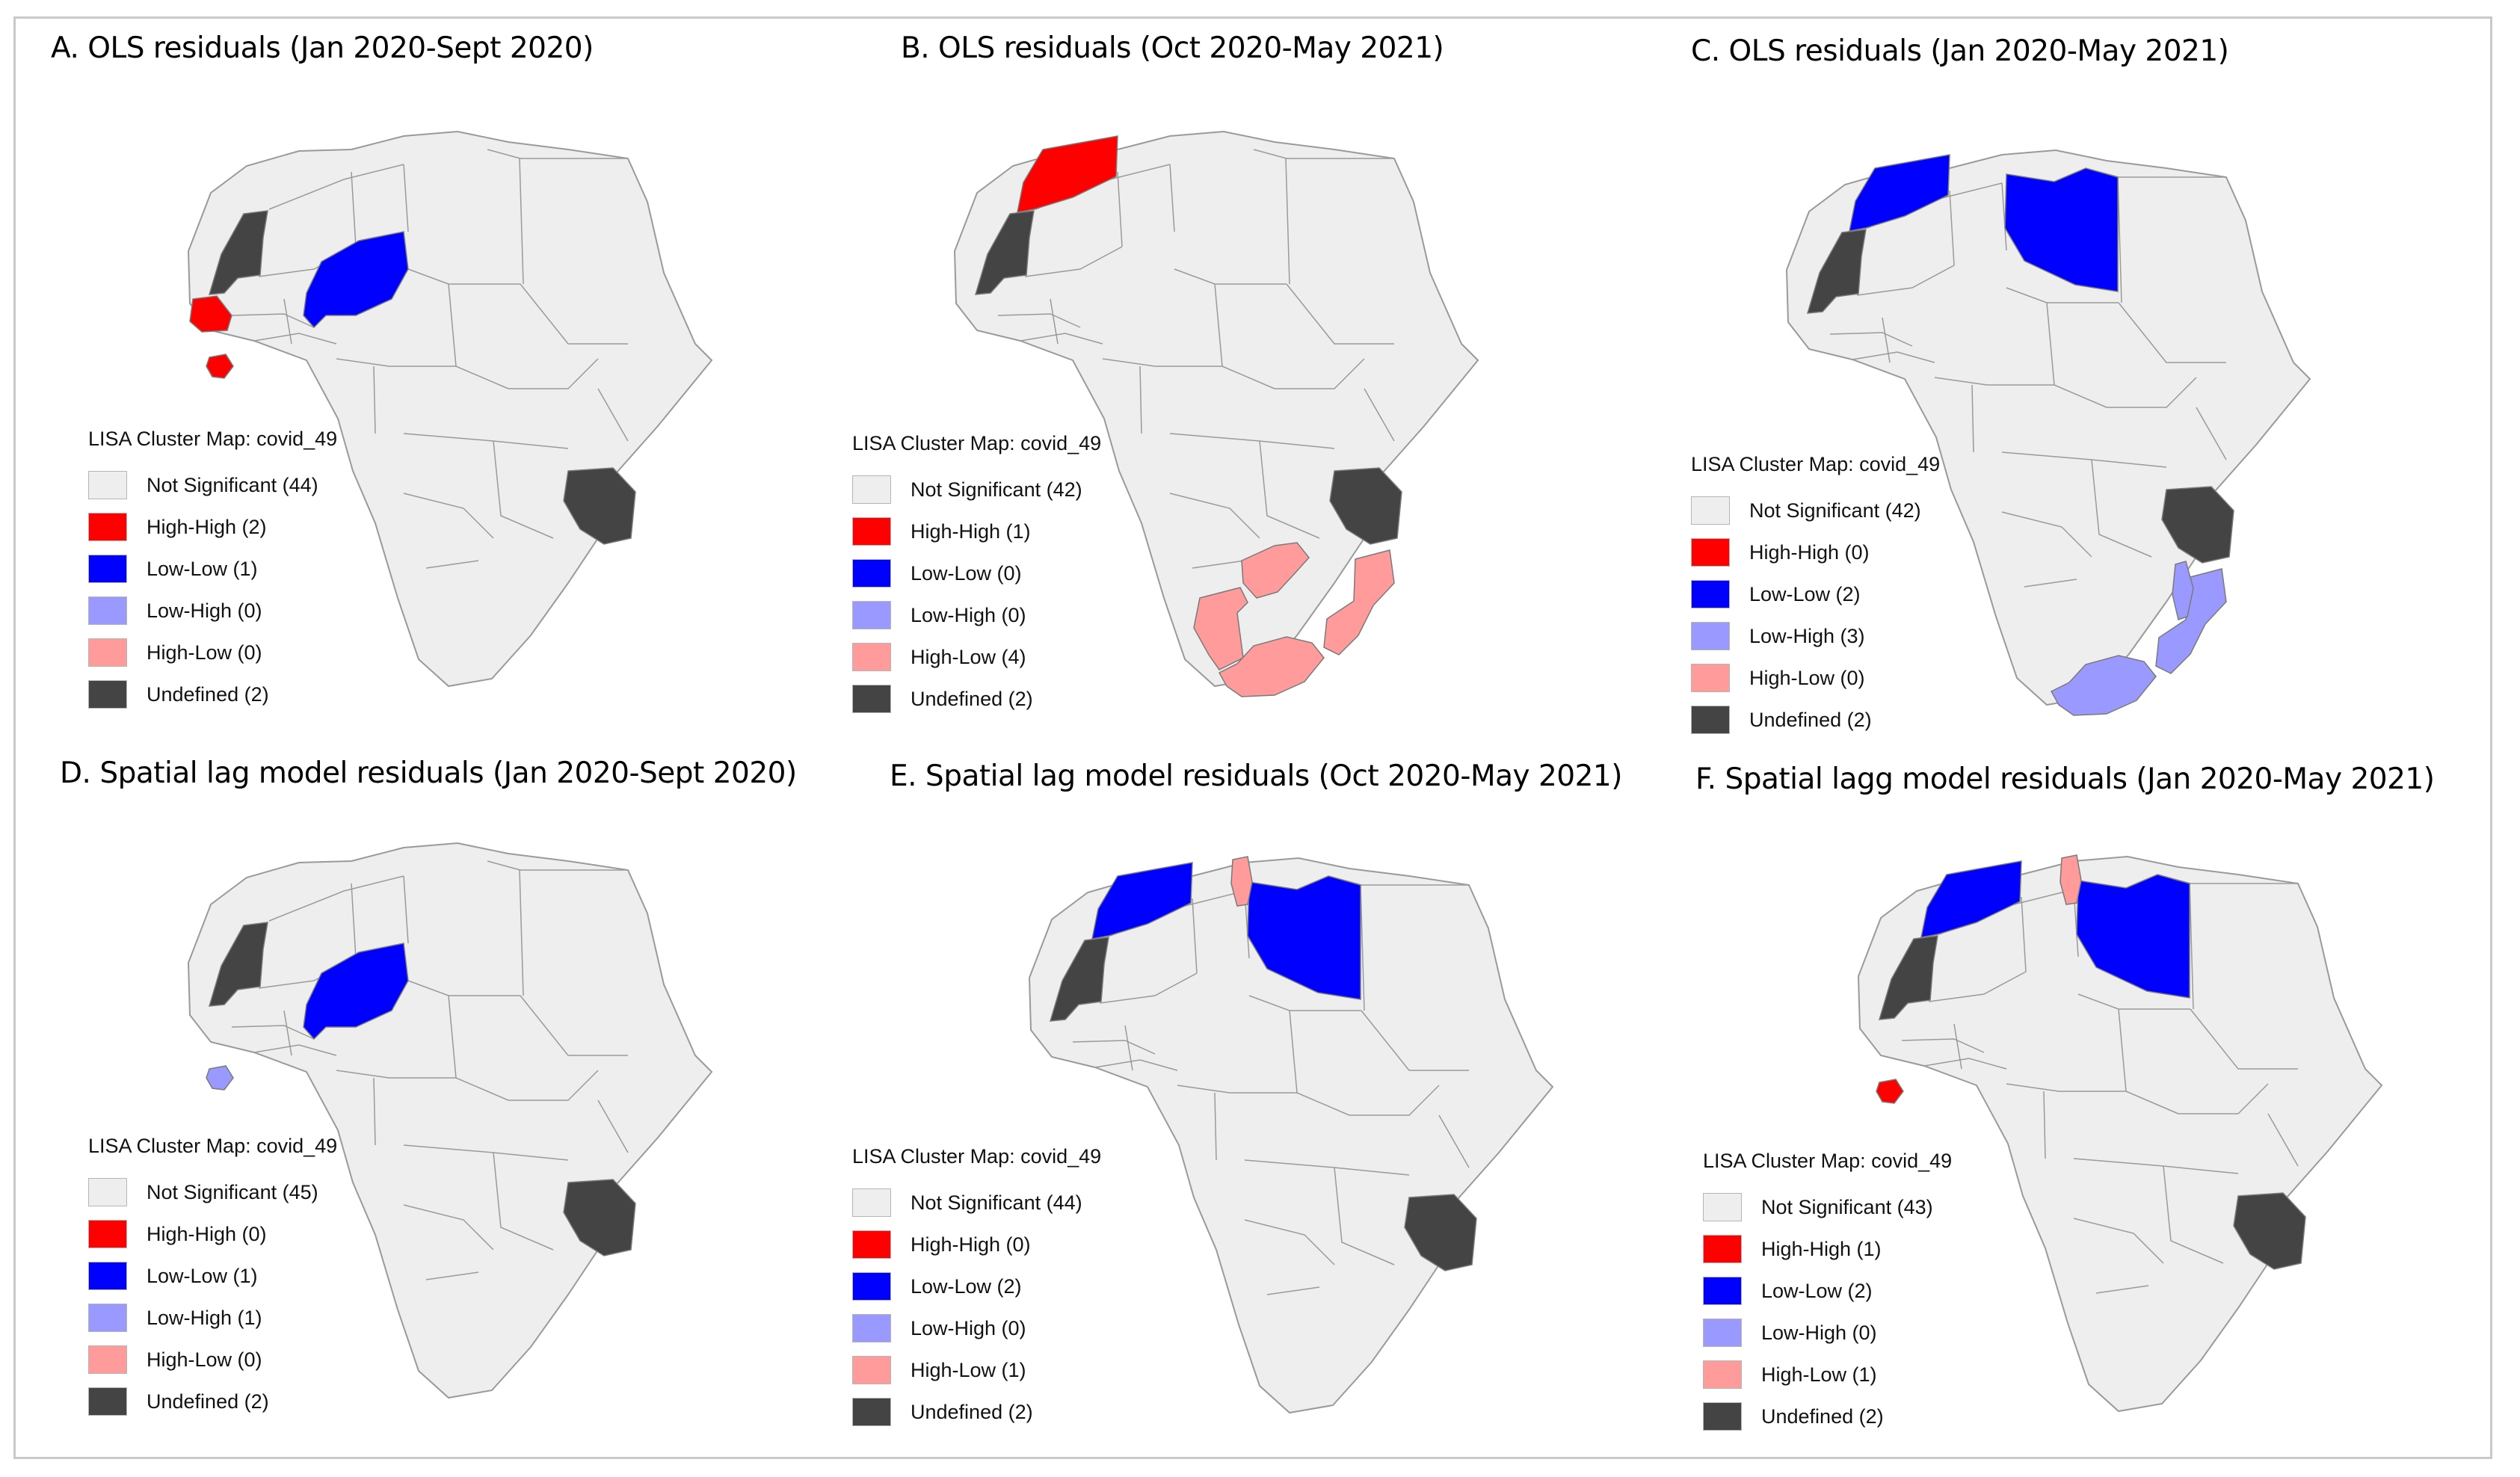  I want to click on country-morocco, so click(1899, 193).